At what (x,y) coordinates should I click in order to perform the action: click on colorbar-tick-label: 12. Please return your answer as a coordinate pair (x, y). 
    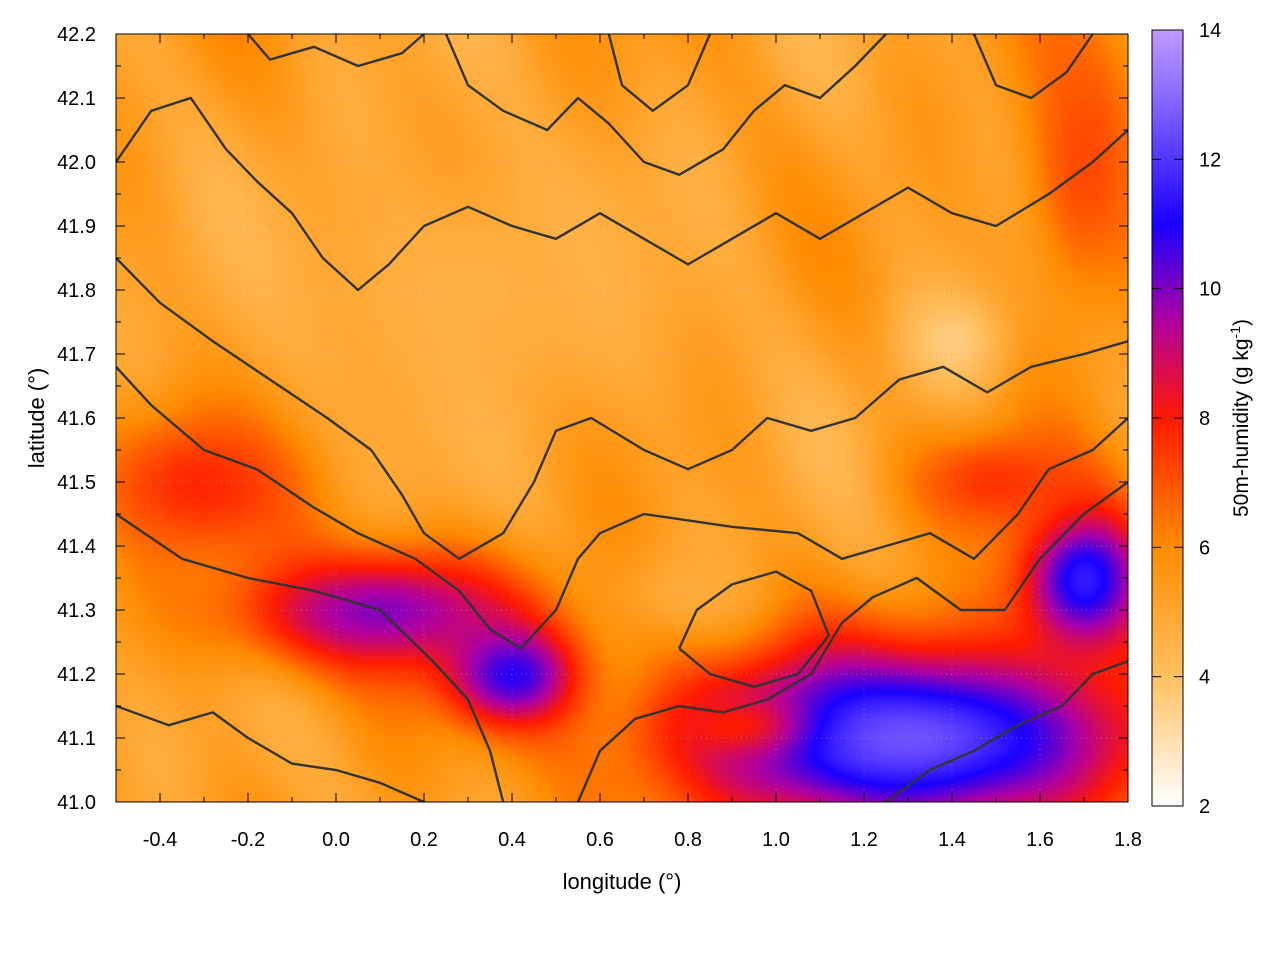
    Looking at the image, I should click on (1210, 160).